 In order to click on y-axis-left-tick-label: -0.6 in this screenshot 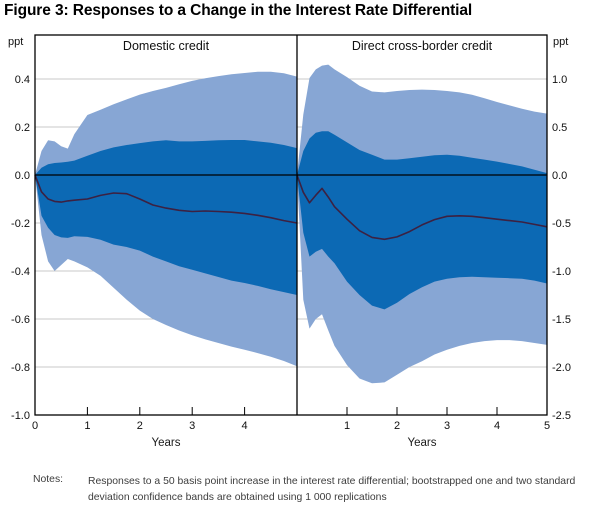, I will do `click(20, 320)`.